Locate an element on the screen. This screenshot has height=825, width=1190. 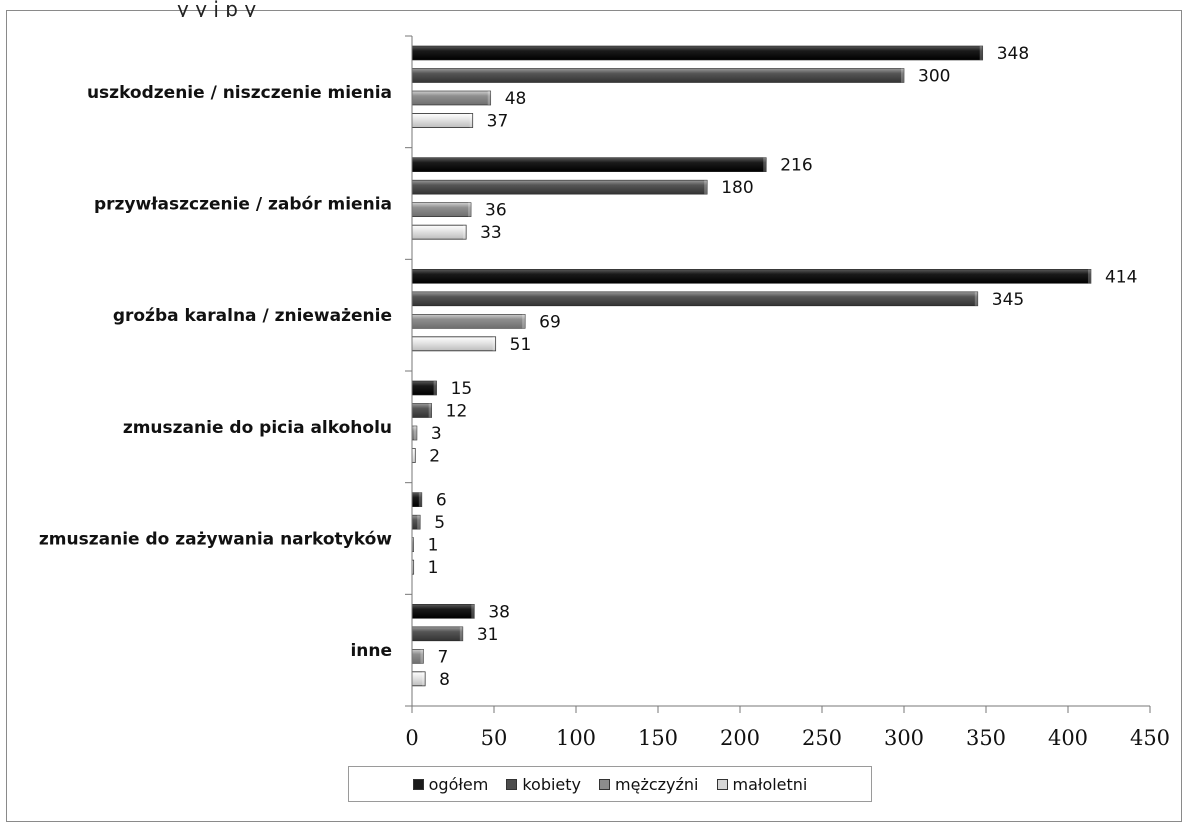
legend-label-maloletni: małoletni is located at coordinates (770, 784).